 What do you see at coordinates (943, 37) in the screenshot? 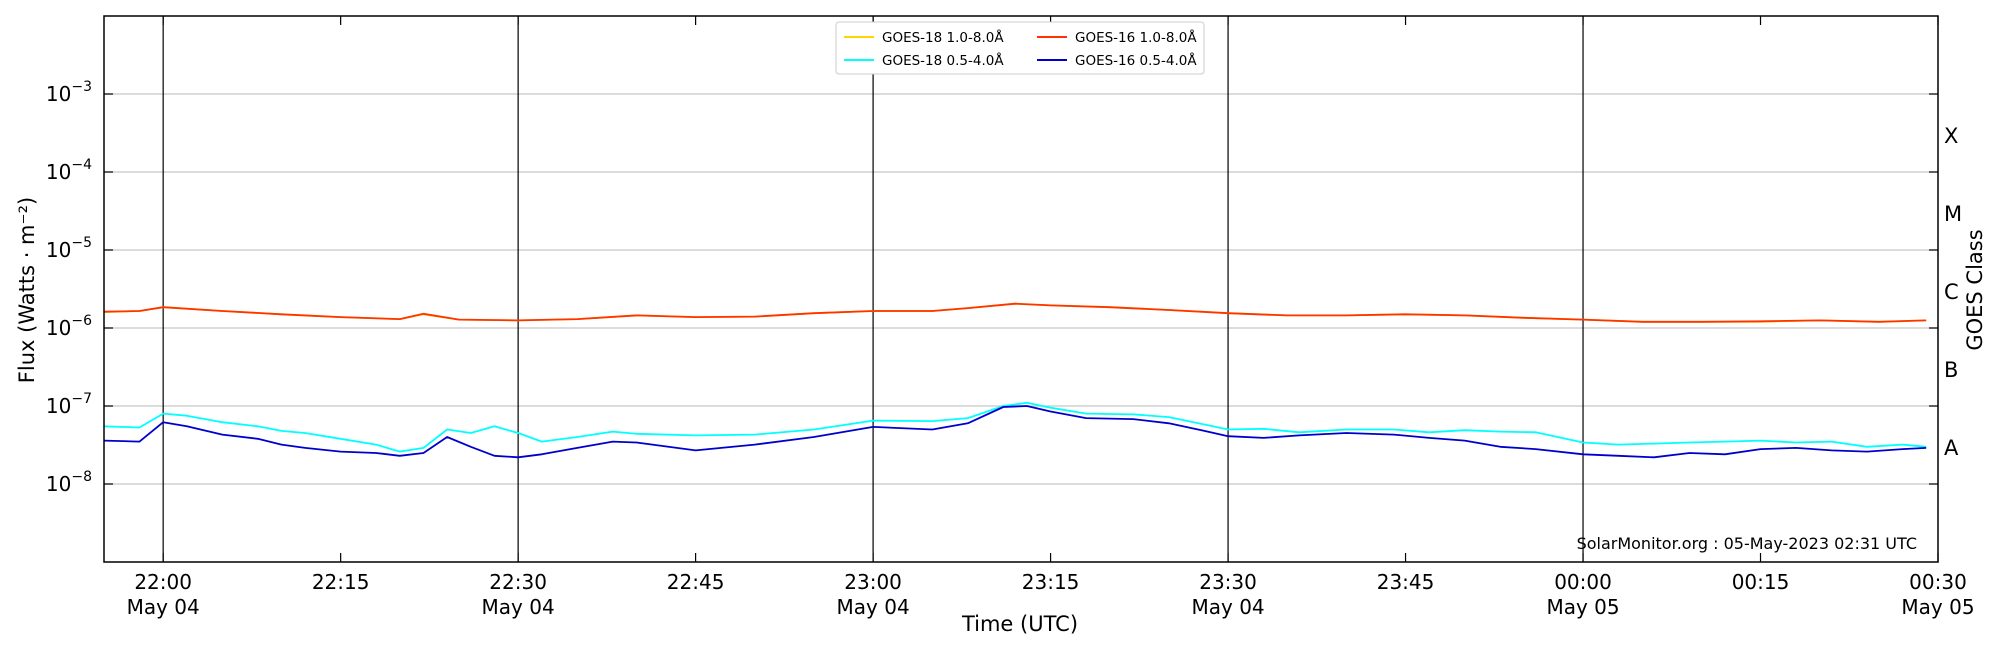
I see `legend-label: GOES-18 1.0-8.0Å` at bounding box center [943, 37].